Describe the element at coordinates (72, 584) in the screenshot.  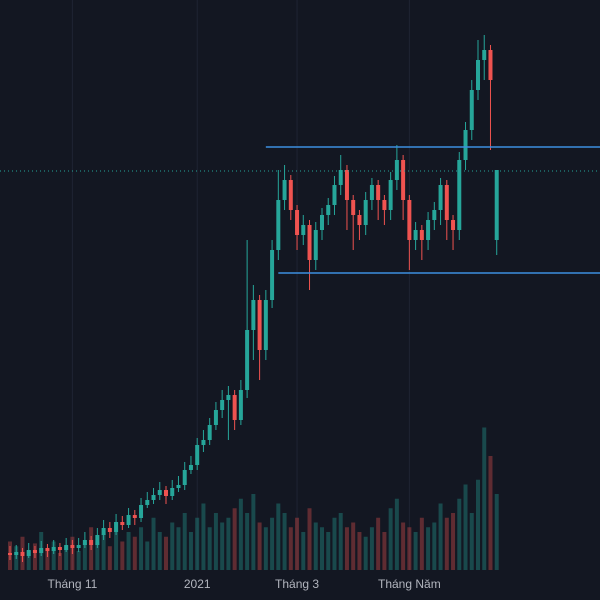
I see `x-tick-label: Tháng 11` at that location.